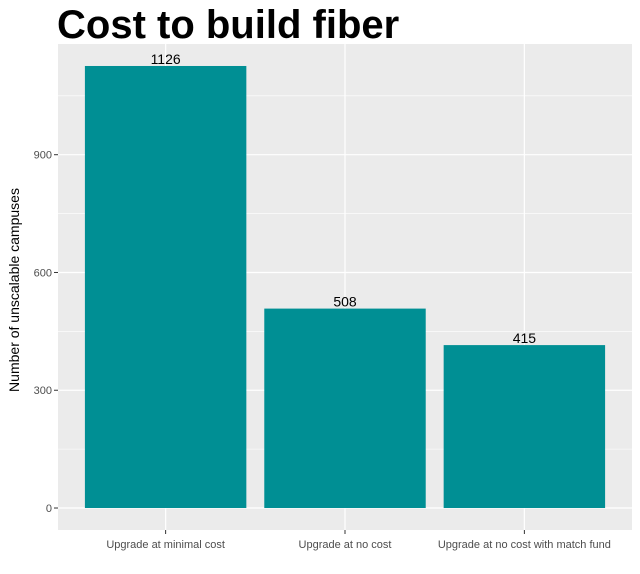 This screenshot has height=574, width=640. I want to click on y-tick-label: 0, so click(49, 509).